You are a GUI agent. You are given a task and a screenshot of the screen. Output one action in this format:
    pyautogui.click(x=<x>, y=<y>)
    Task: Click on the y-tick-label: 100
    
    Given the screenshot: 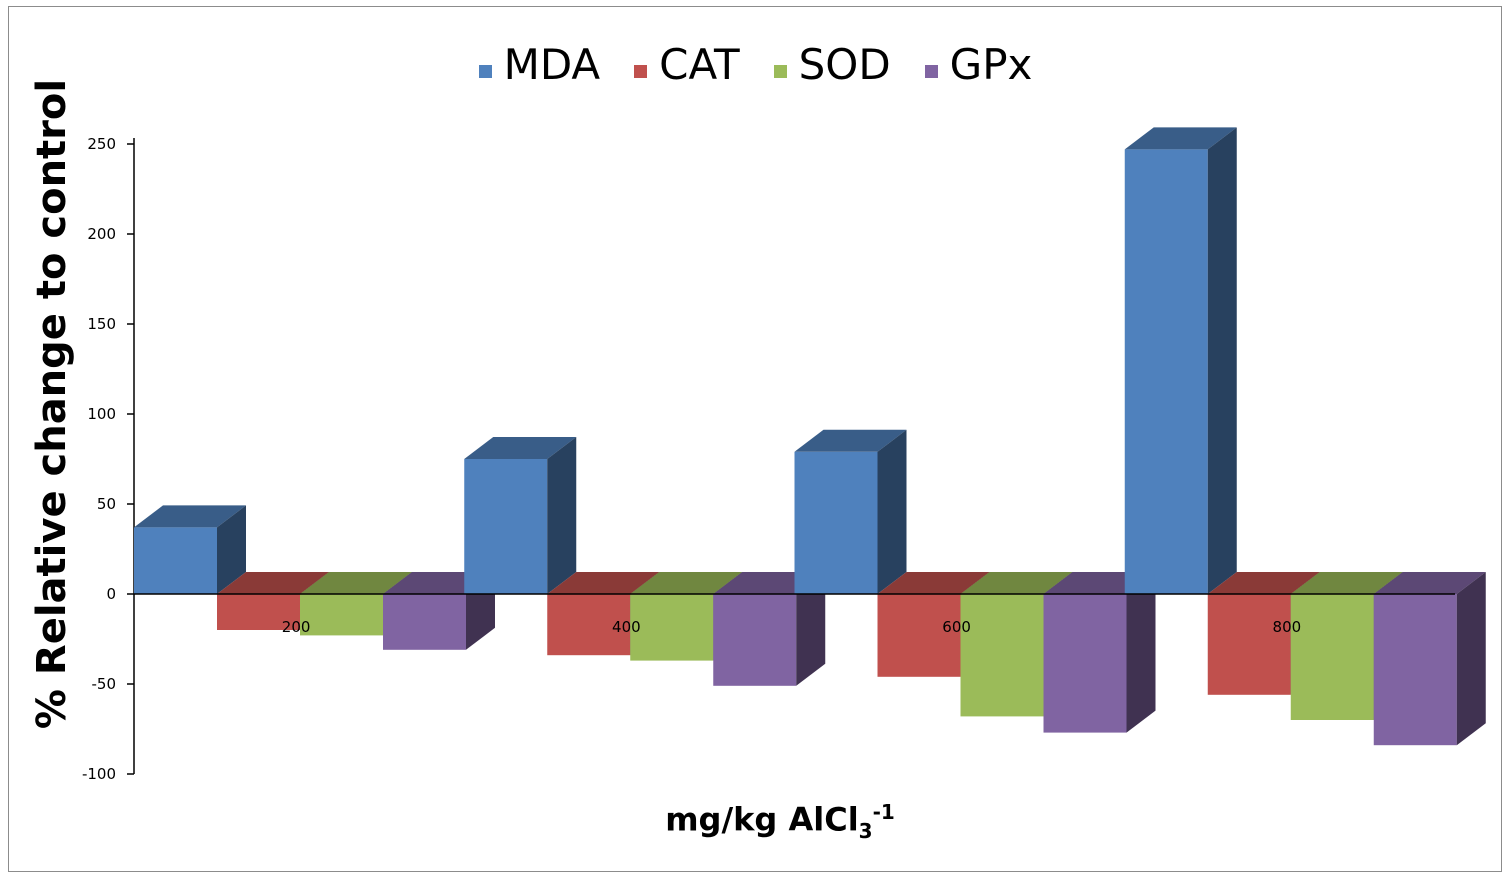 What is the action you would take?
    pyautogui.click(x=101, y=414)
    